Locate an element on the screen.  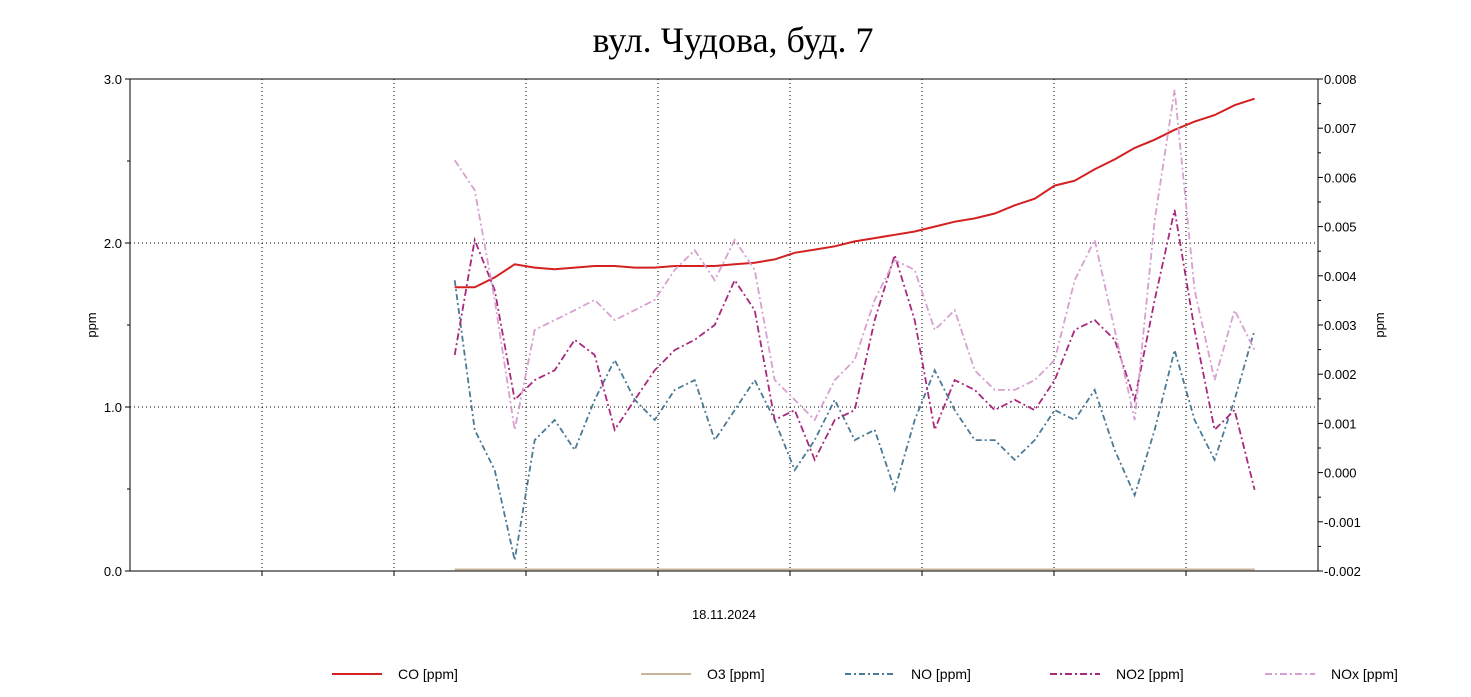
y-right-tick-label: 0.003 is located at coordinates (1340, 325).